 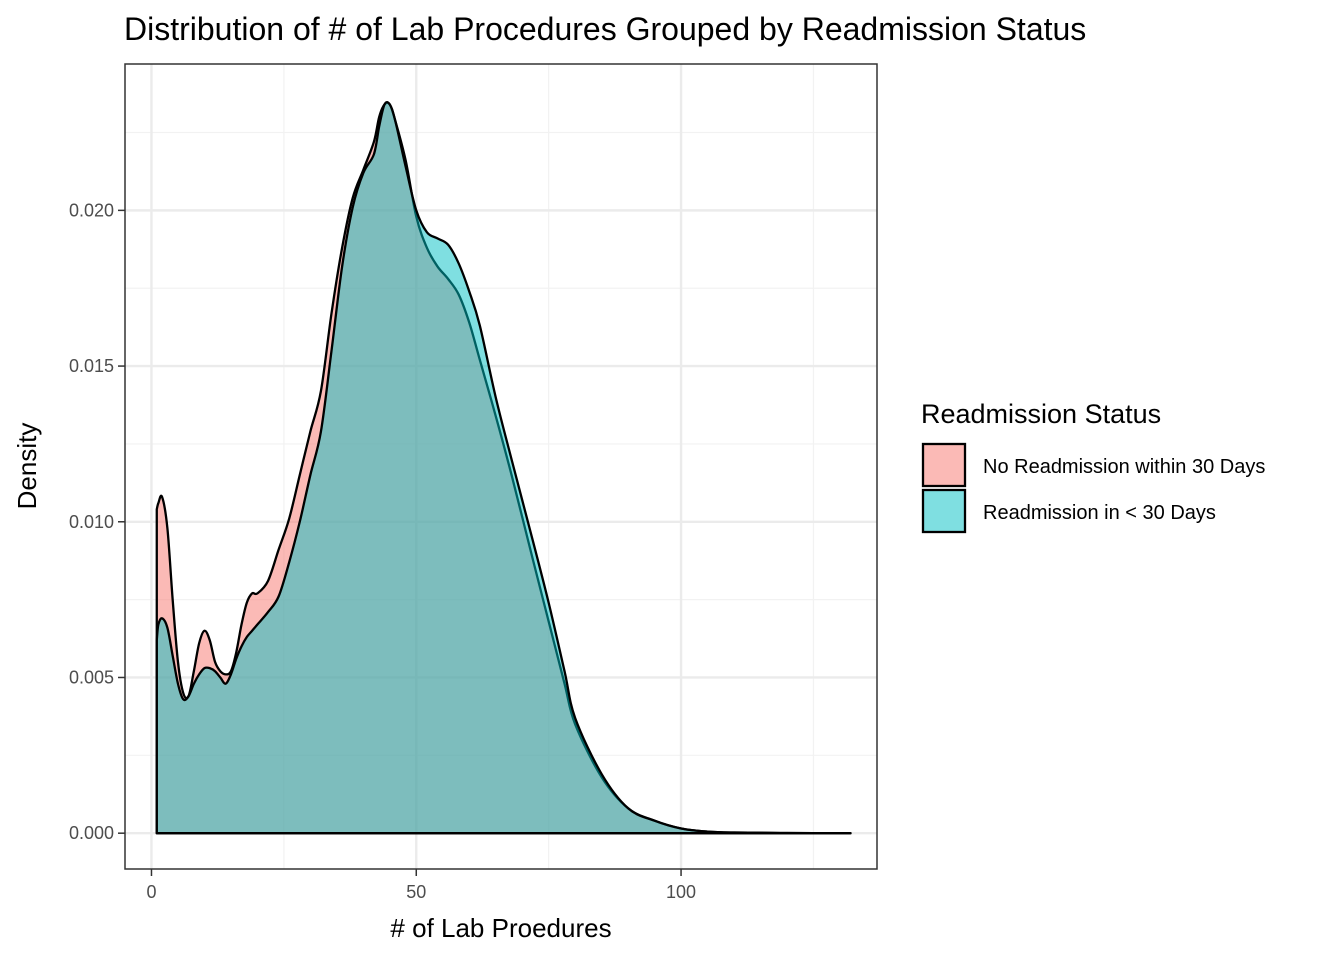 What do you see at coordinates (1099, 513) in the screenshot?
I see `legend-label: Readmission in < 30 Days` at bounding box center [1099, 513].